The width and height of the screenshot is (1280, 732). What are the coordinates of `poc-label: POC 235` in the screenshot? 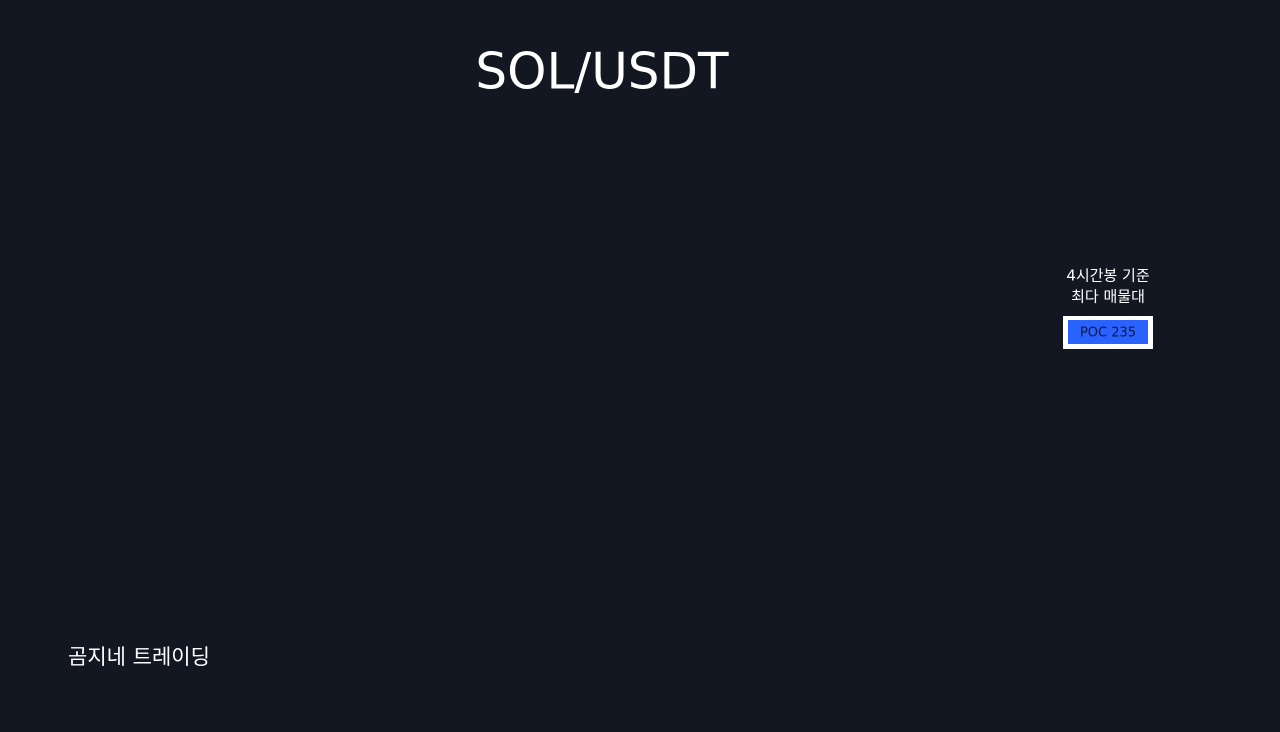 It's located at (1108, 333).